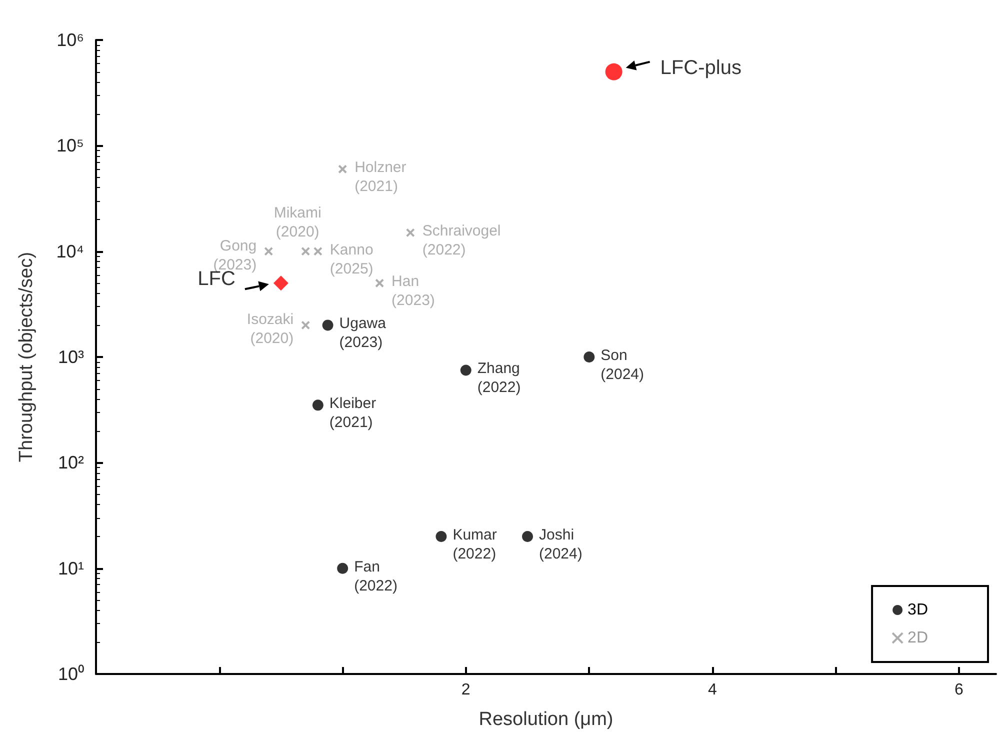 The height and width of the screenshot is (734, 1000). Describe the element at coordinates (71, 568) in the screenshot. I see `y-tick-label: 10¹` at that location.